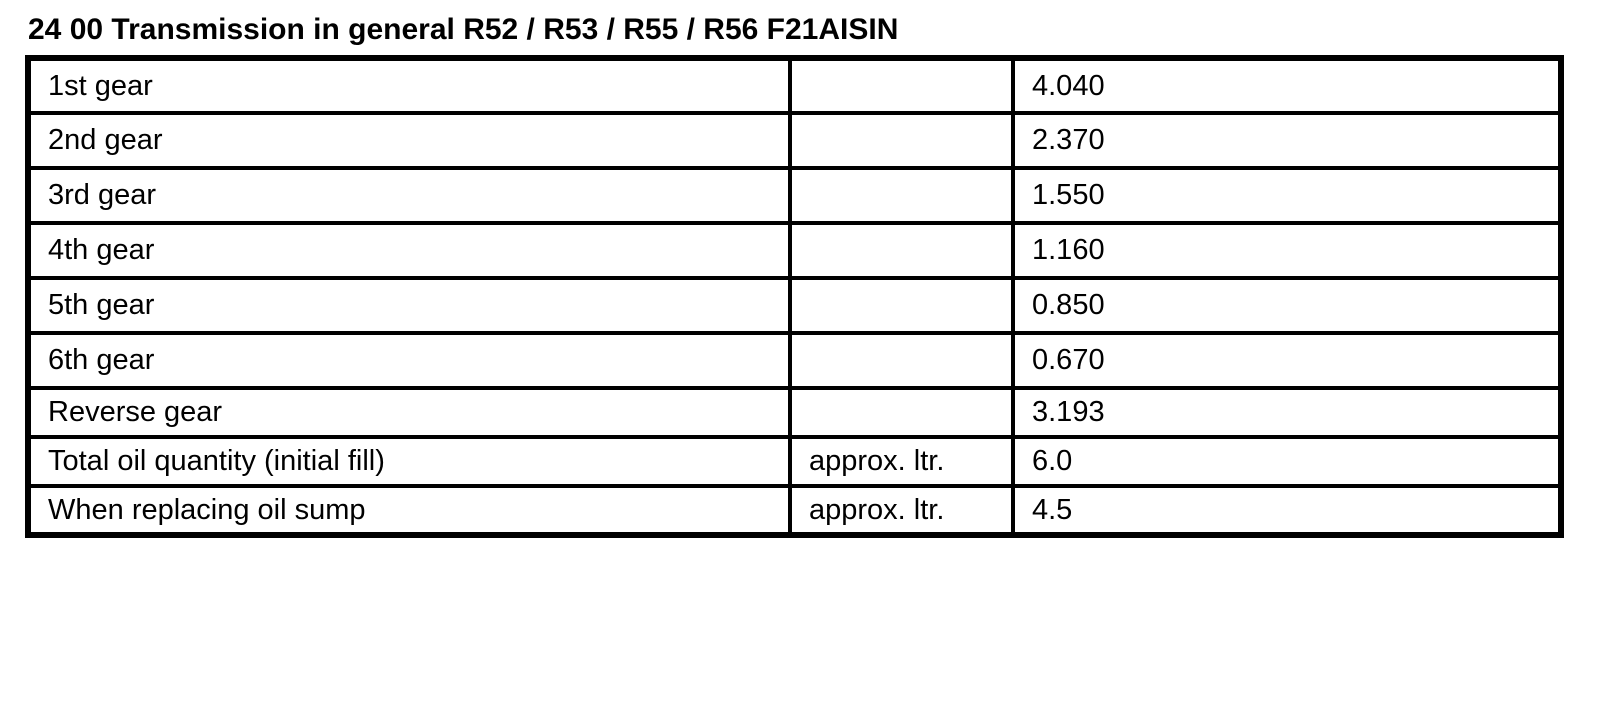 The width and height of the screenshot is (1600, 714). I want to click on row-label-cell: 6th gear, so click(409, 360).